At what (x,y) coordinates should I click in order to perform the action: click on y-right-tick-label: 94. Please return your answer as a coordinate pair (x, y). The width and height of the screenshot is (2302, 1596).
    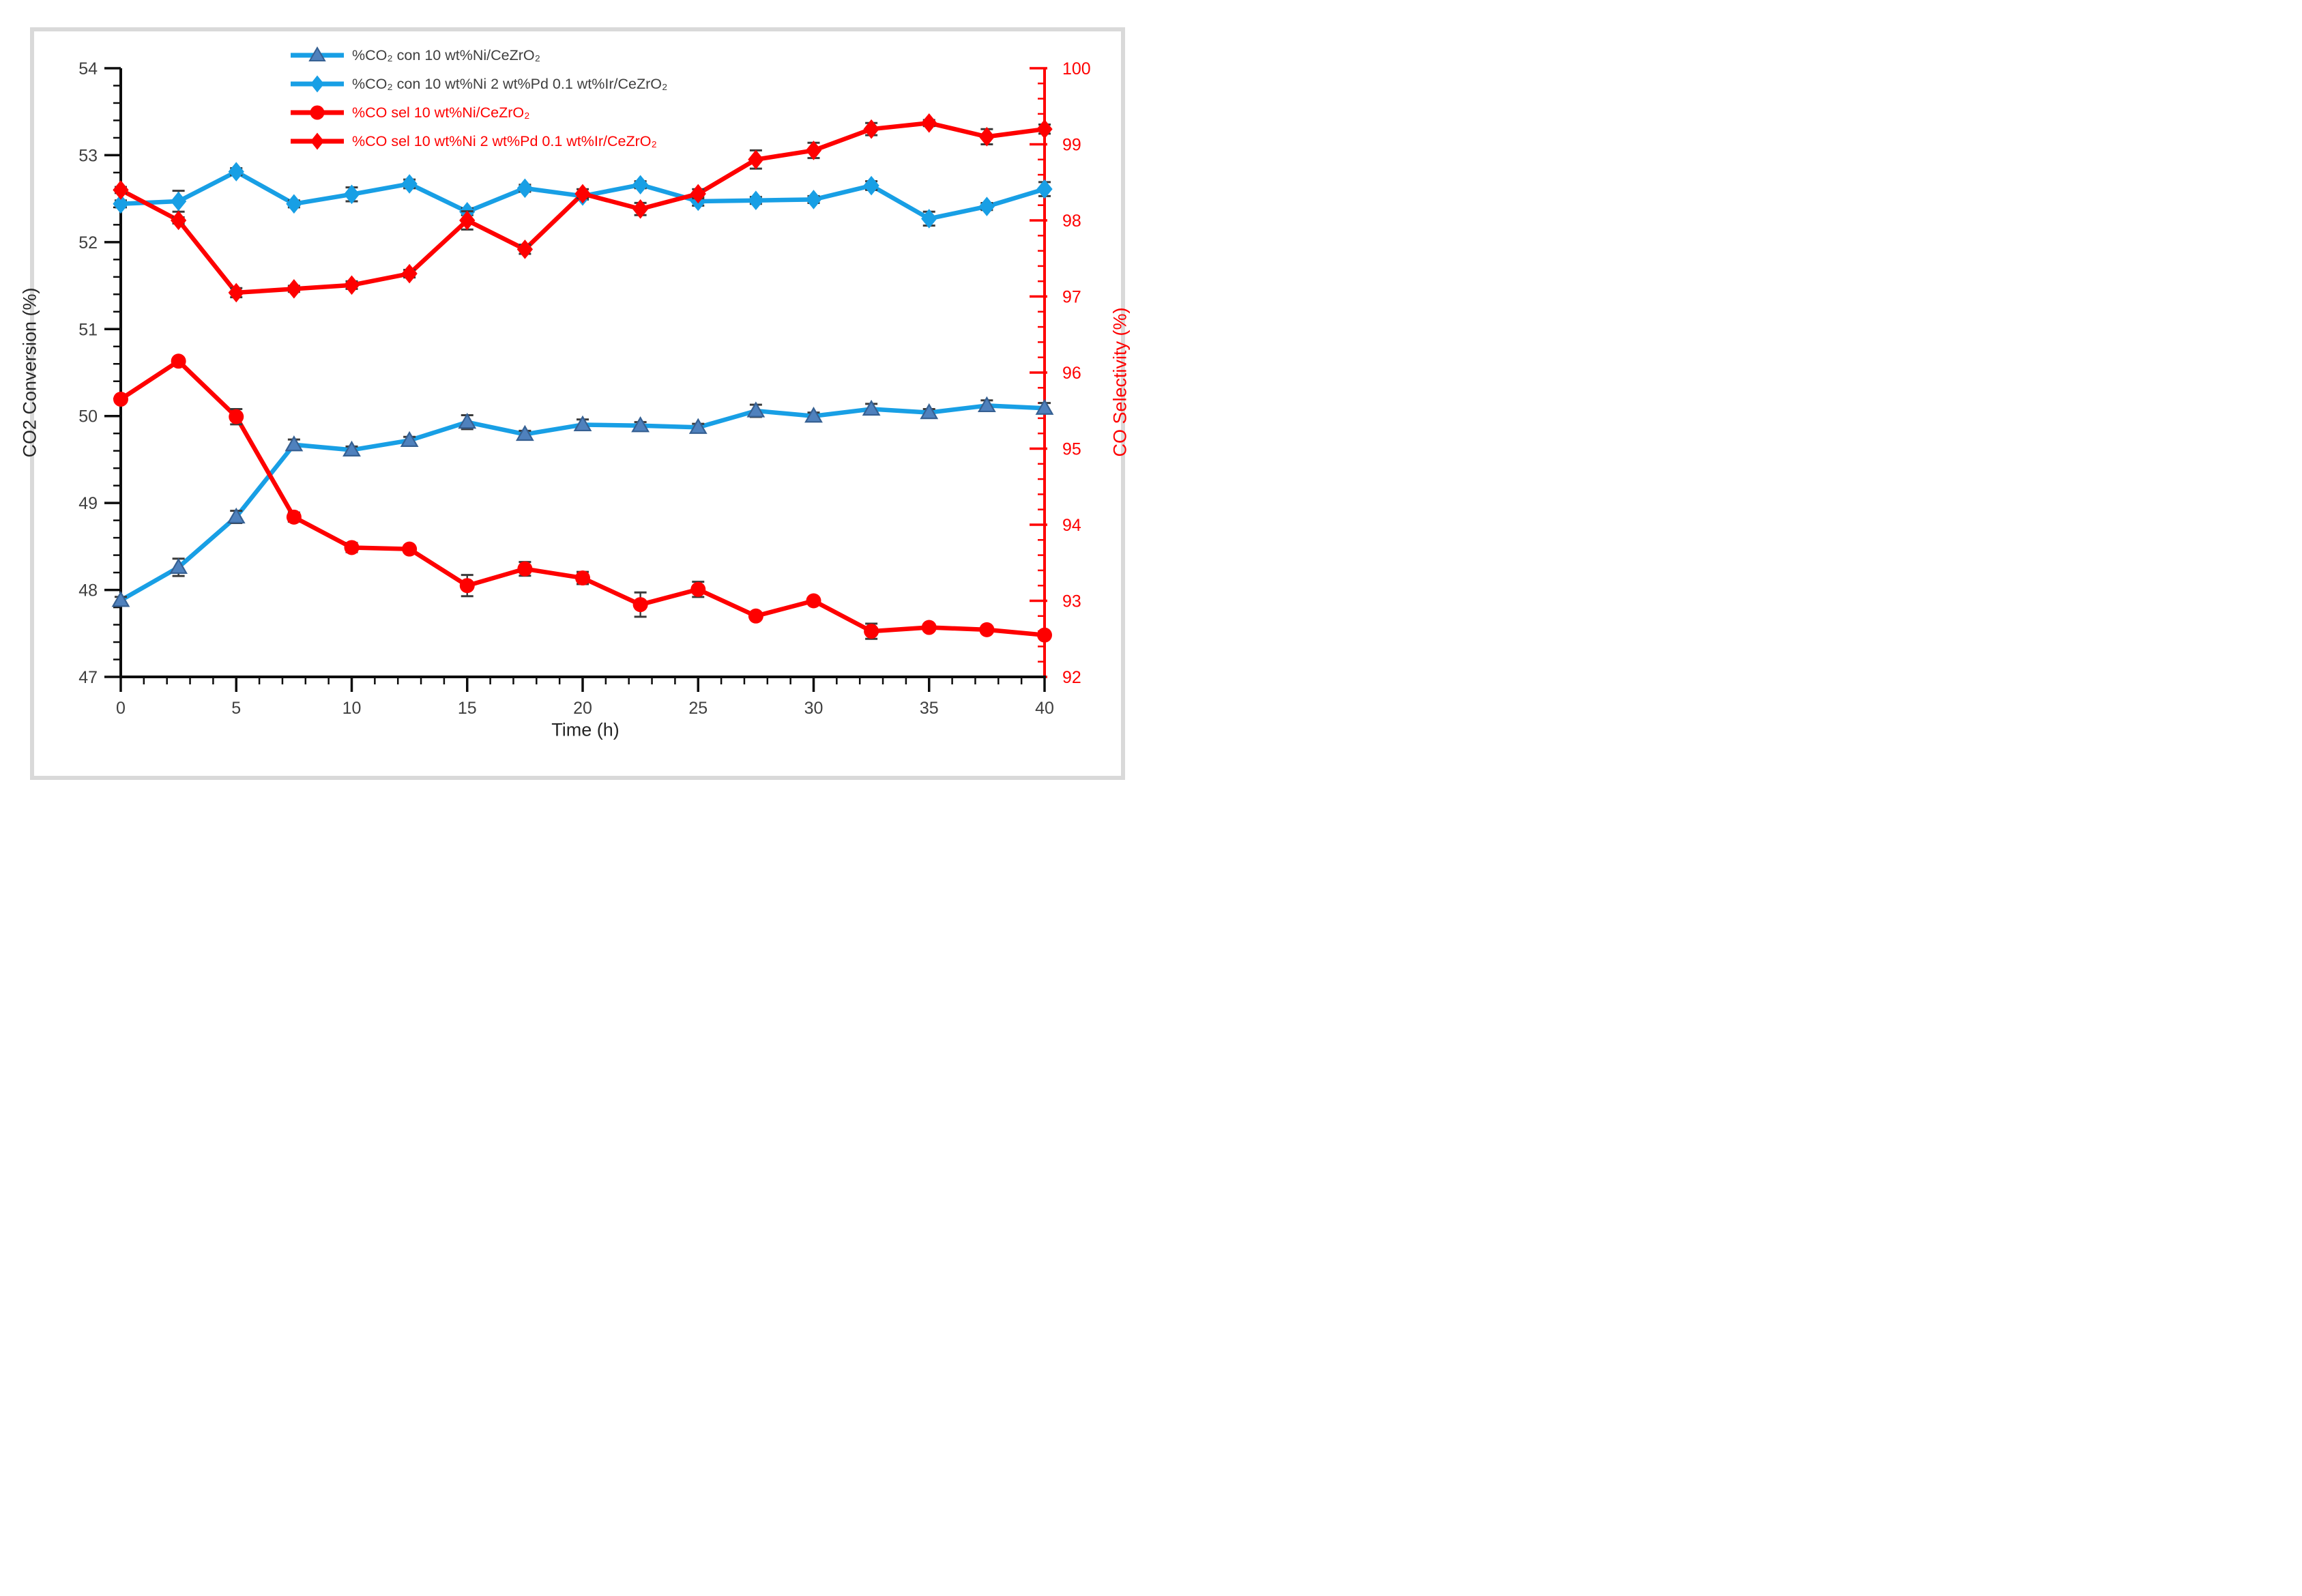
    Looking at the image, I should click on (1072, 525).